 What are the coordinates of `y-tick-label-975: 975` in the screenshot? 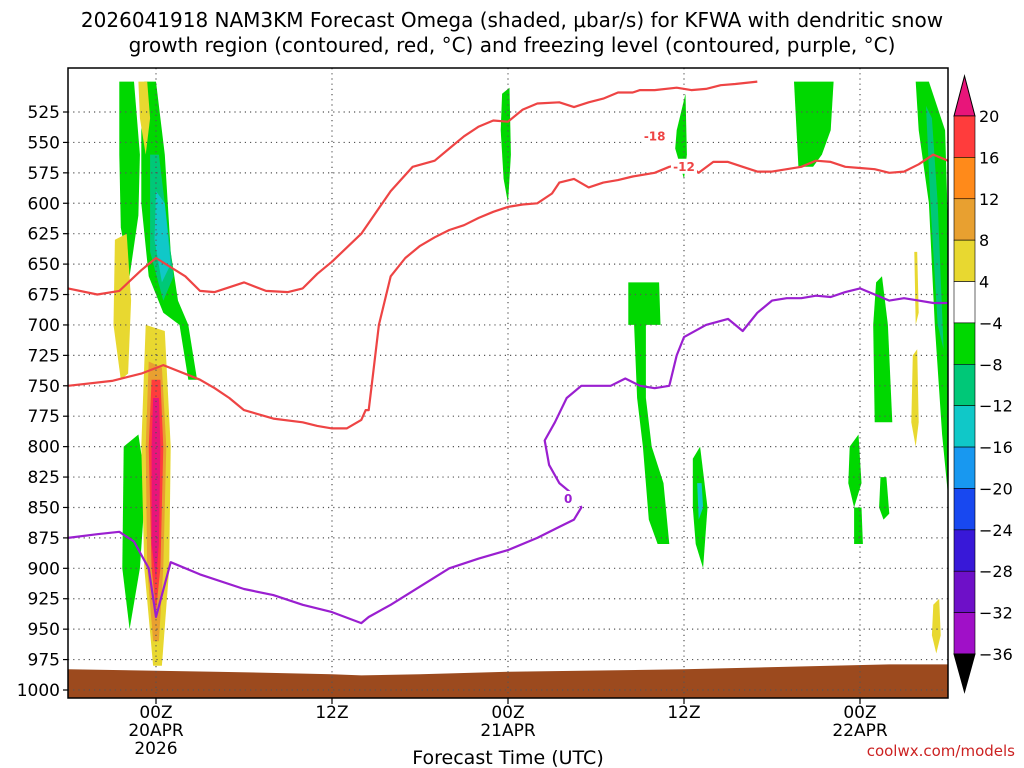 It's located at (44, 661).